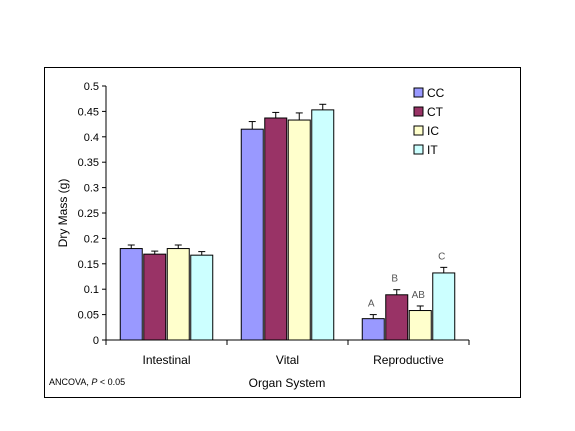 The height and width of the screenshot is (431, 575). Describe the element at coordinates (435, 112) in the screenshot. I see `legend-label-ct: CT` at that location.